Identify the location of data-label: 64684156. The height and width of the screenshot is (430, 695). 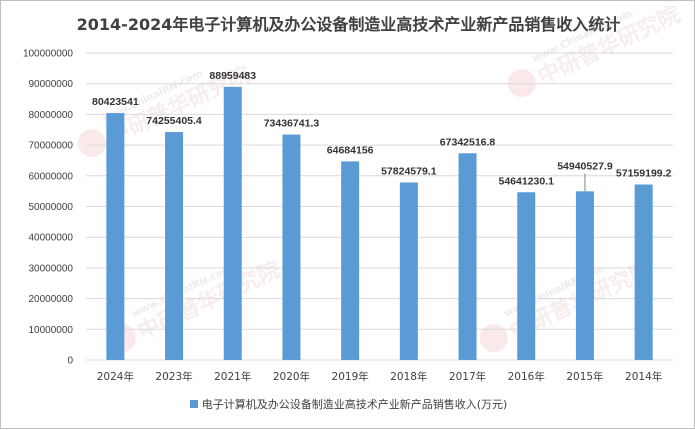
(350, 150).